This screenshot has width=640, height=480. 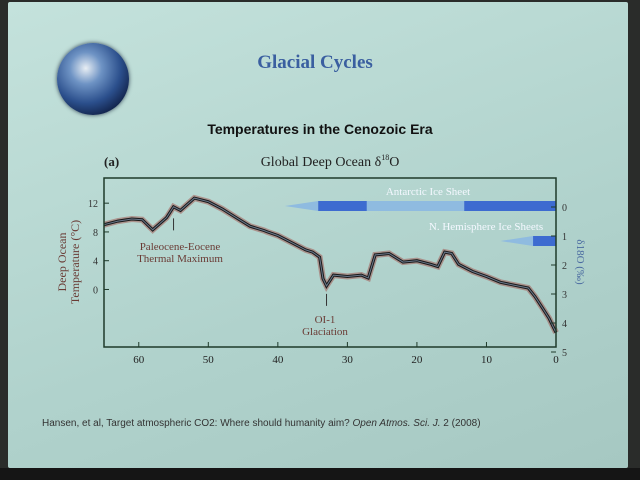 What do you see at coordinates (580, 262) in the screenshot?
I see `y2-axis-label: δ18O (‰)` at bounding box center [580, 262].